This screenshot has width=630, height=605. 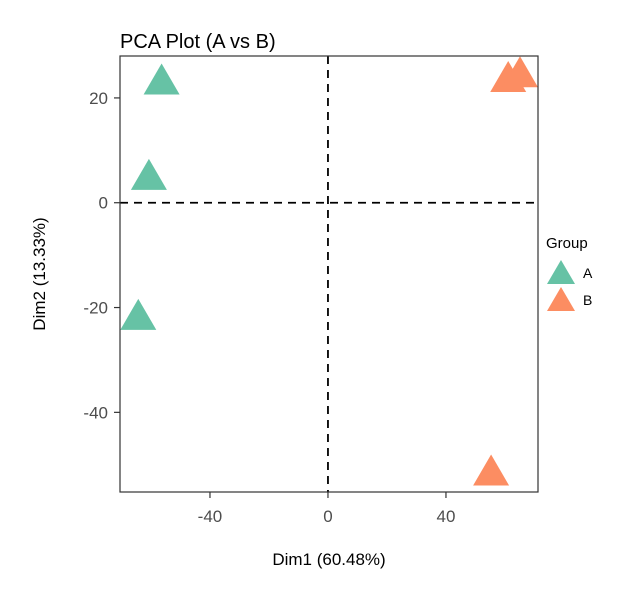 What do you see at coordinates (446, 516) in the screenshot?
I see `x-tick-label: 40` at bounding box center [446, 516].